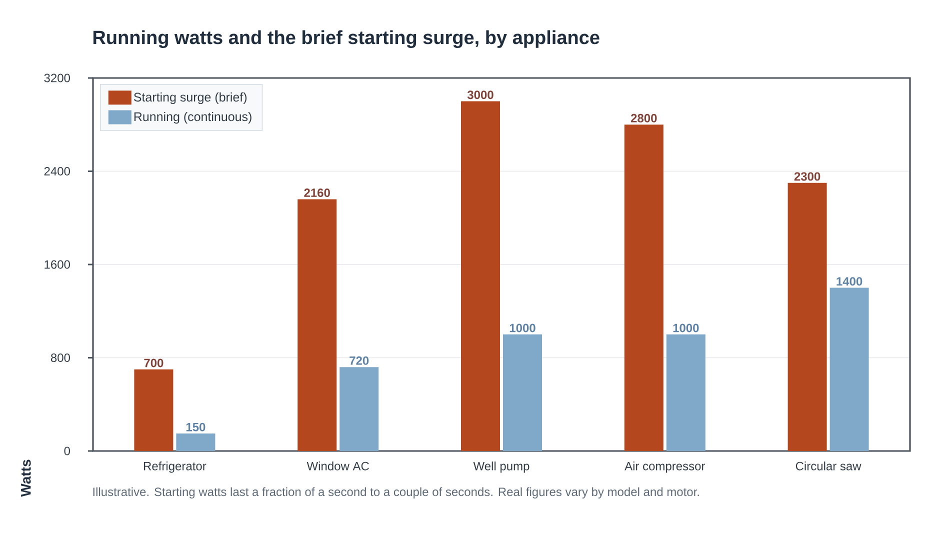  I want to click on chart-title: Running watts and the brief starting surge, by appliance, so click(346, 39).